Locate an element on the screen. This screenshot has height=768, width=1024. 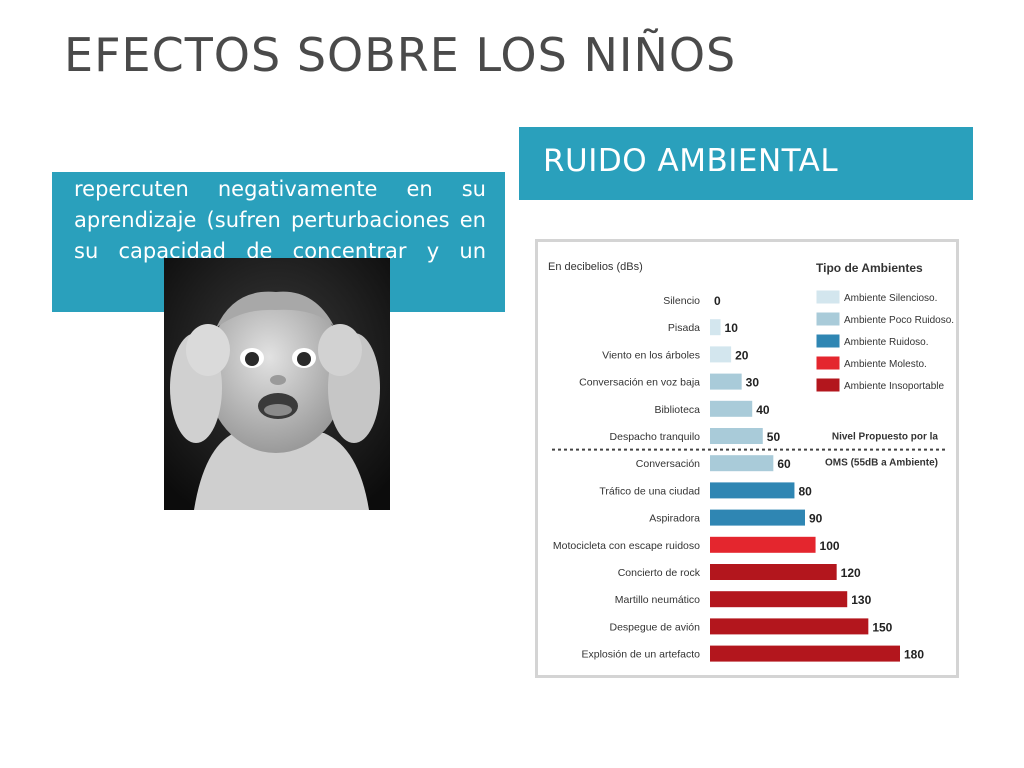
value-label: 30 is located at coordinates (753, 383).